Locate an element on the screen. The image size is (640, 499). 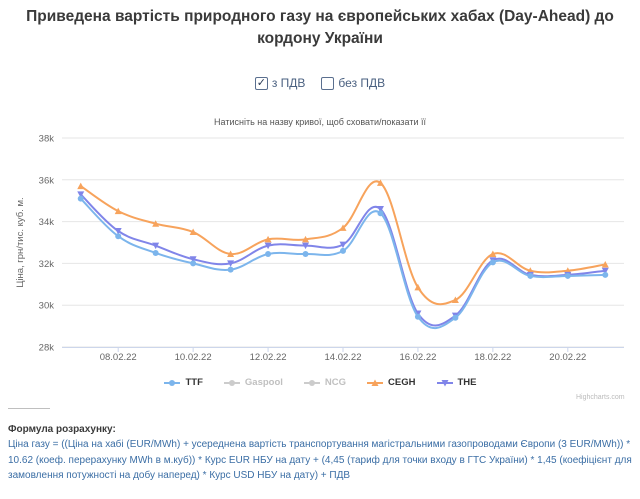
y-tick-label: 36k is located at coordinates (47, 180).